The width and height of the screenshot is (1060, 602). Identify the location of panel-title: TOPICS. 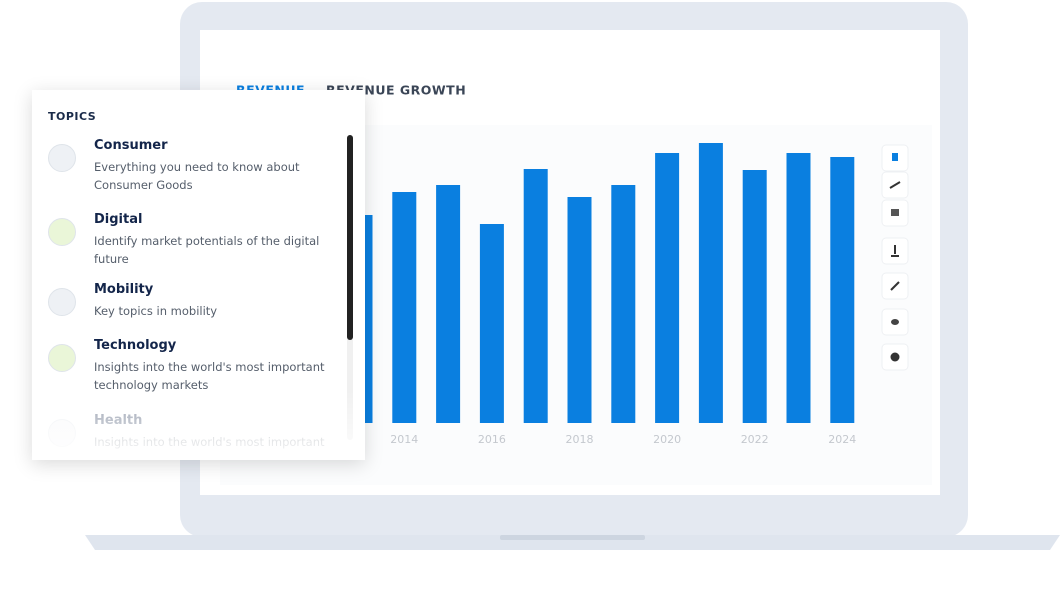
(72, 116).